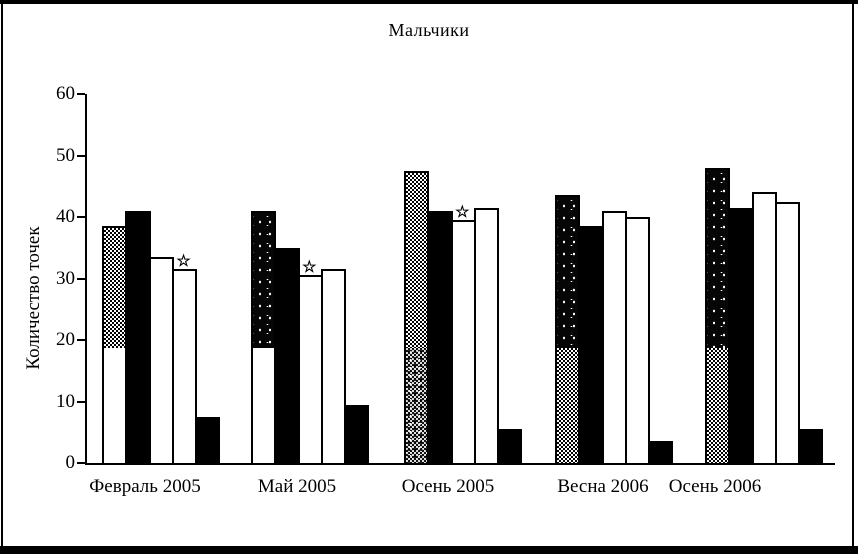 The width and height of the screenshot is (858, 554). What do you see at coordinates (65, 401) in the screenshot?
I see `y-tick-label: 10` at bounding box center [65, 401].